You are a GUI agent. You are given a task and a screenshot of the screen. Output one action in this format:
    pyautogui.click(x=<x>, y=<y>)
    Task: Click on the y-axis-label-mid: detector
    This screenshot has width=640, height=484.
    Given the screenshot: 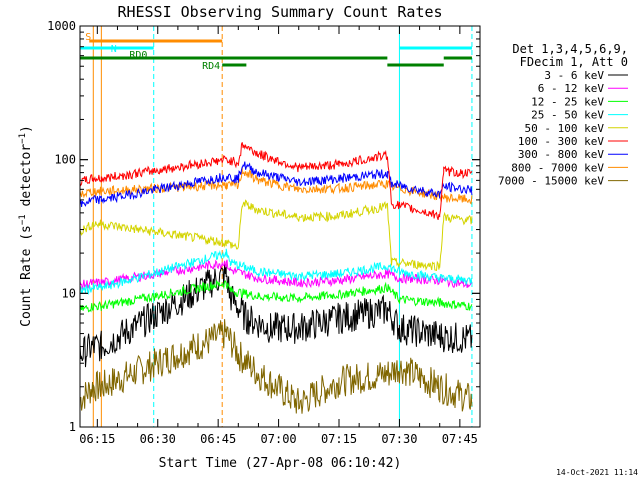 What is the action you would take?
    pyautogui.click(x=26, y=179)
    